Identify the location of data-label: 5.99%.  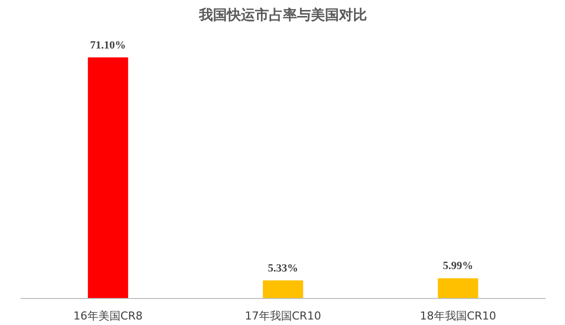
(458, 266).